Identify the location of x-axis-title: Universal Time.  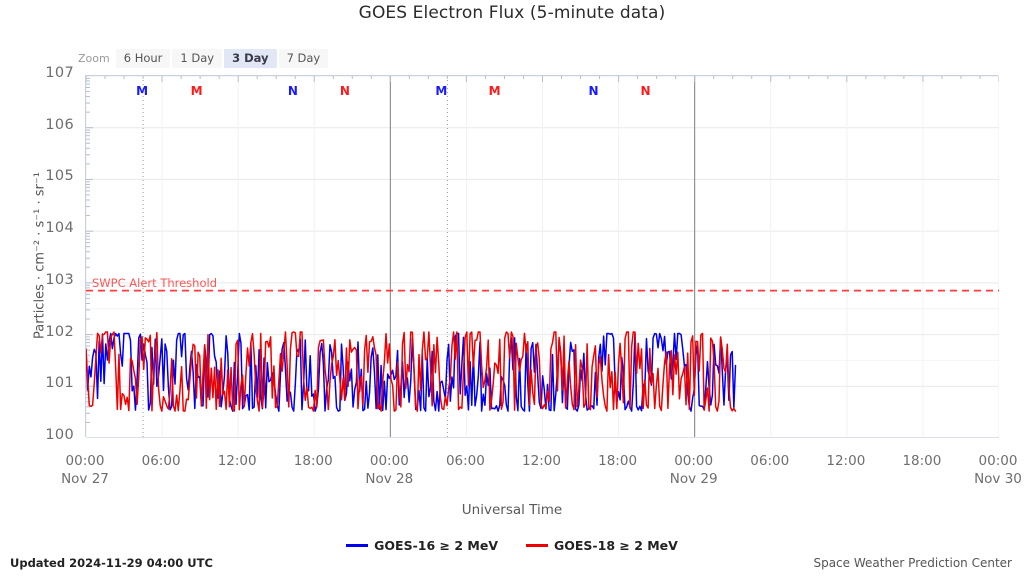
(512, 510).